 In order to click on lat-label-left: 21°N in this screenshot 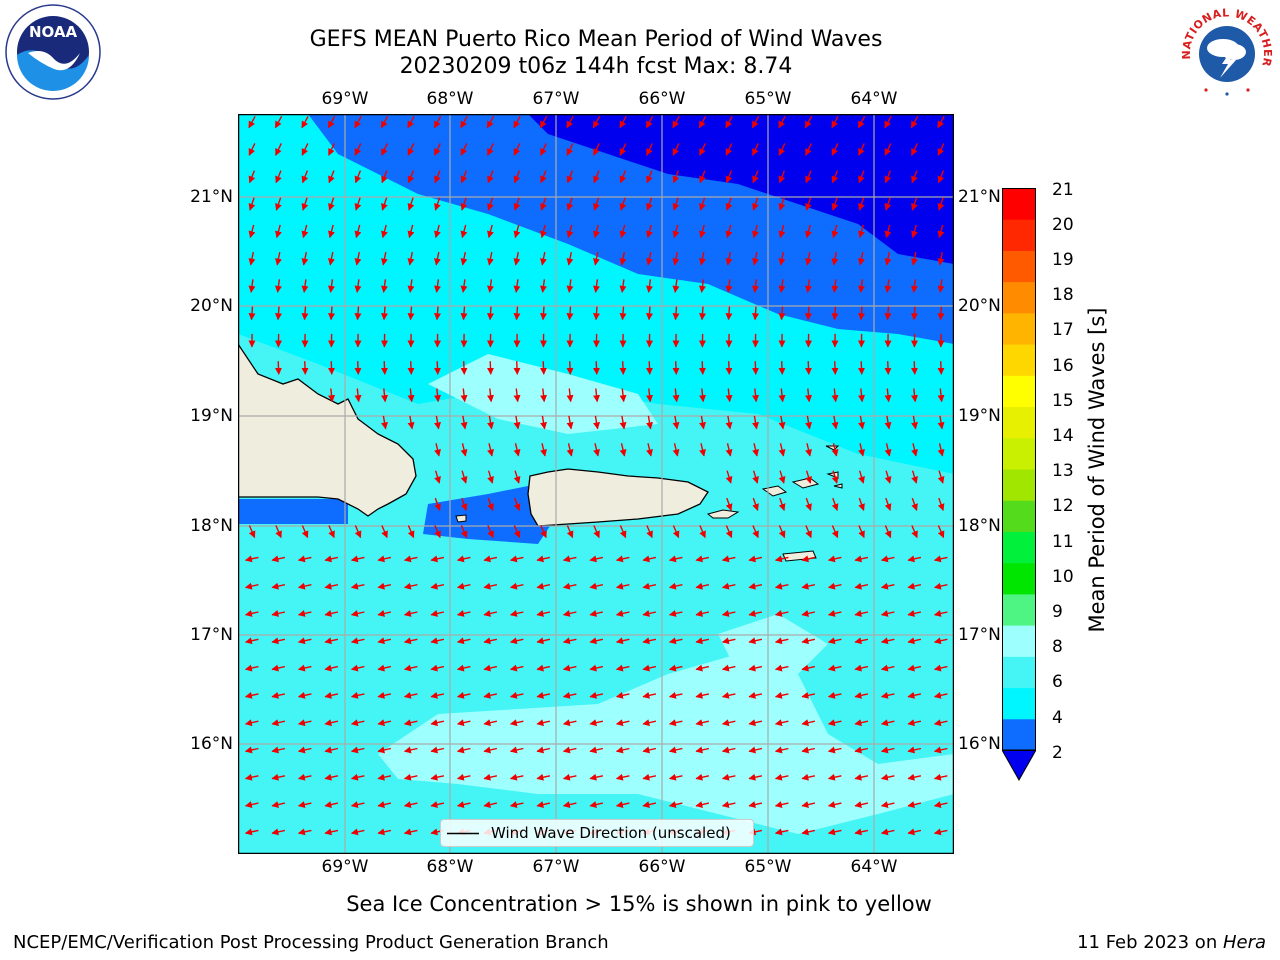, I will do `click(211, 197)`.